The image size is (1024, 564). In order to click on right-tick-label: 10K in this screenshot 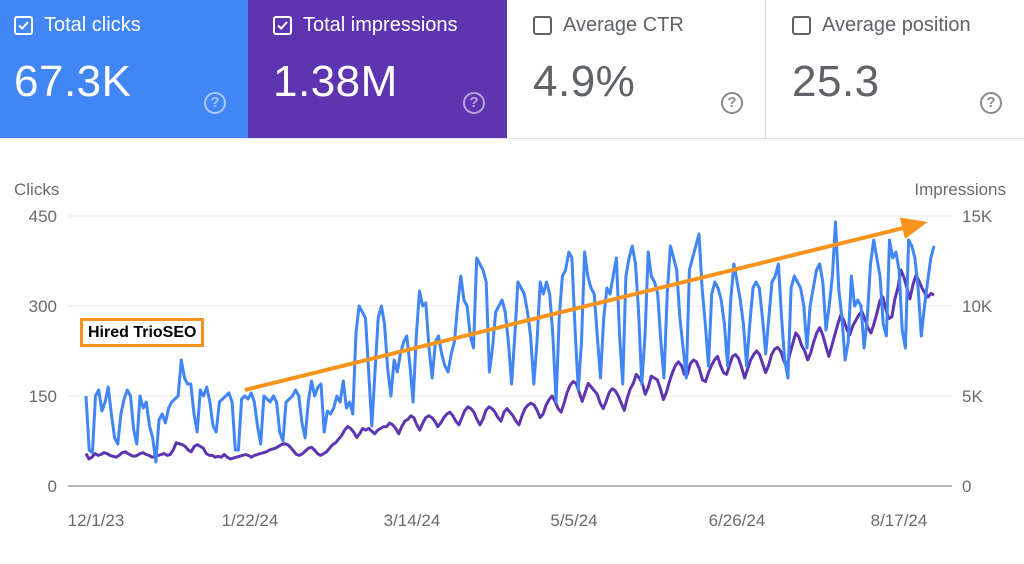, I will do `click(977, 306)`.